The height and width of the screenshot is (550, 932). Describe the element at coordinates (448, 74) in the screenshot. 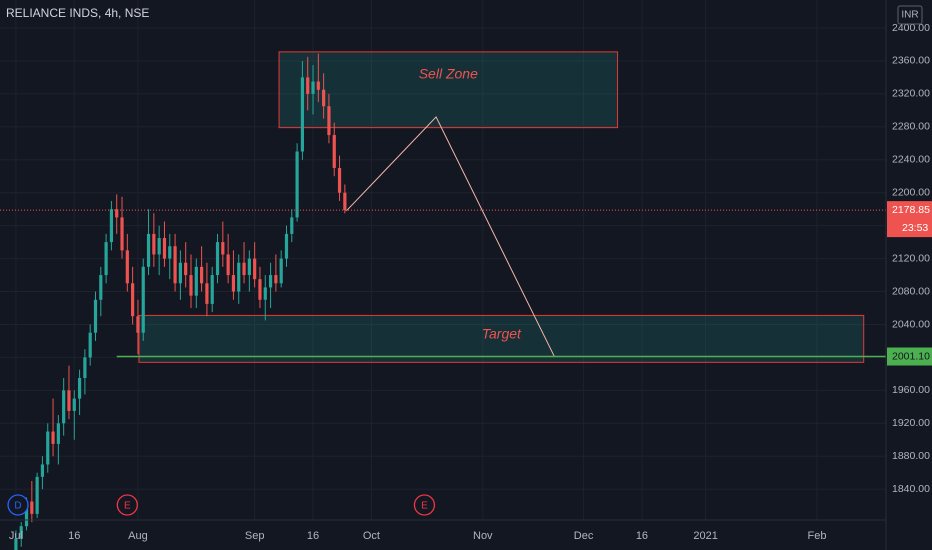

I see `zone-label: Sell Zone` at that location.